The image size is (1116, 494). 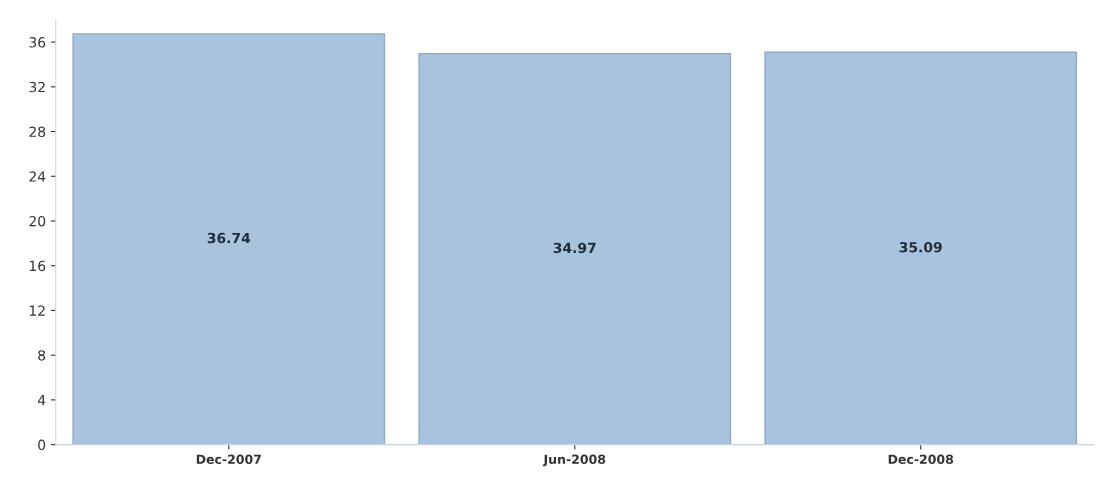 What do you see at coordinates (37, 132) in the screenshot?
I see `y-tick-label: 28` at bounding box center [37, 132].